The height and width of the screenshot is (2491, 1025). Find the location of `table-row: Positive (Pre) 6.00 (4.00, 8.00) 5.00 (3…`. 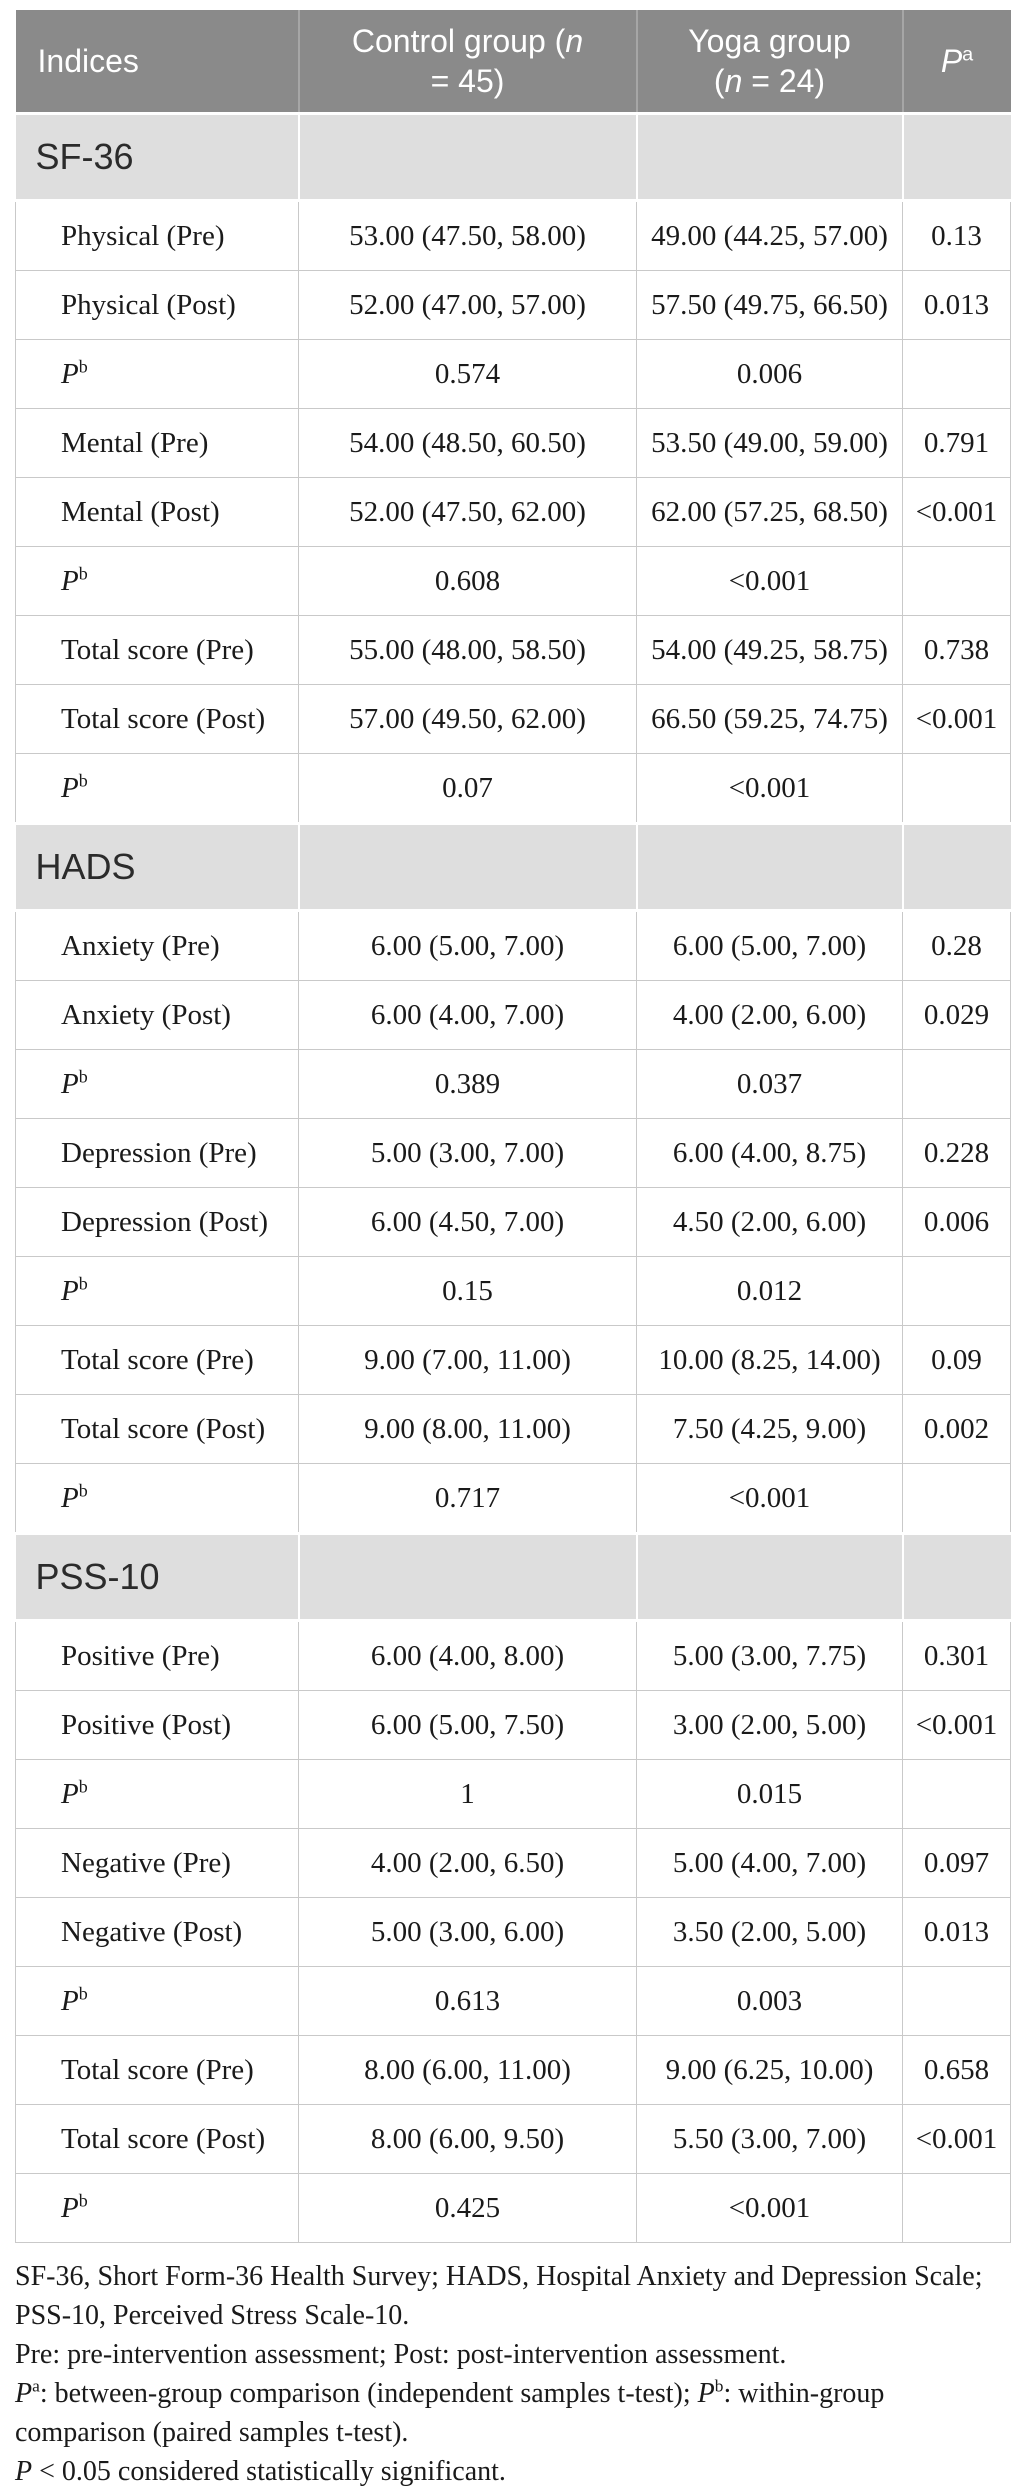

table-row: Positive (Pre) 6.00 (4.00, 8.00) 5.00 (3… is located at coordinates (513, 1655).